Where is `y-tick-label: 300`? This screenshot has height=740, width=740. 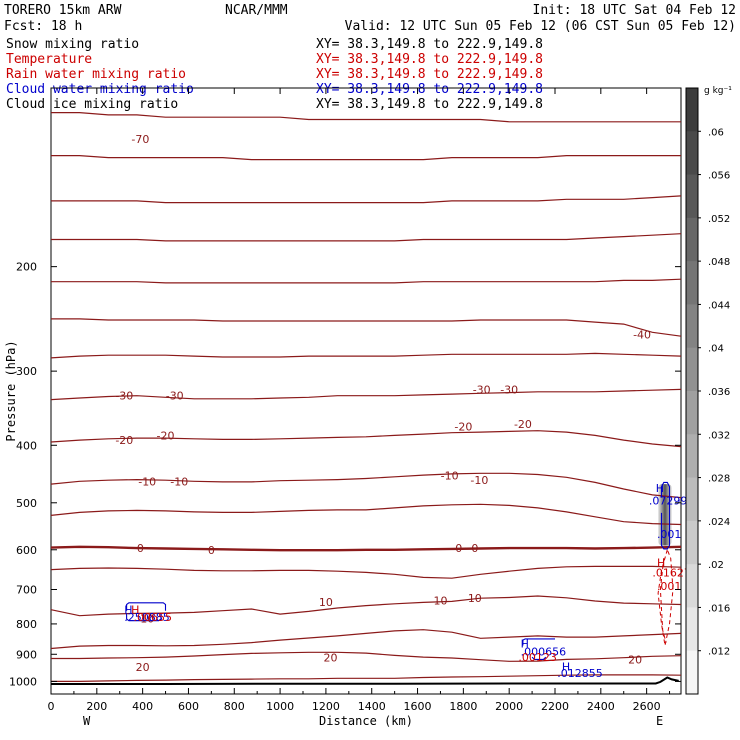
y-tick-label: 300 is located at coordinates (26, 371).